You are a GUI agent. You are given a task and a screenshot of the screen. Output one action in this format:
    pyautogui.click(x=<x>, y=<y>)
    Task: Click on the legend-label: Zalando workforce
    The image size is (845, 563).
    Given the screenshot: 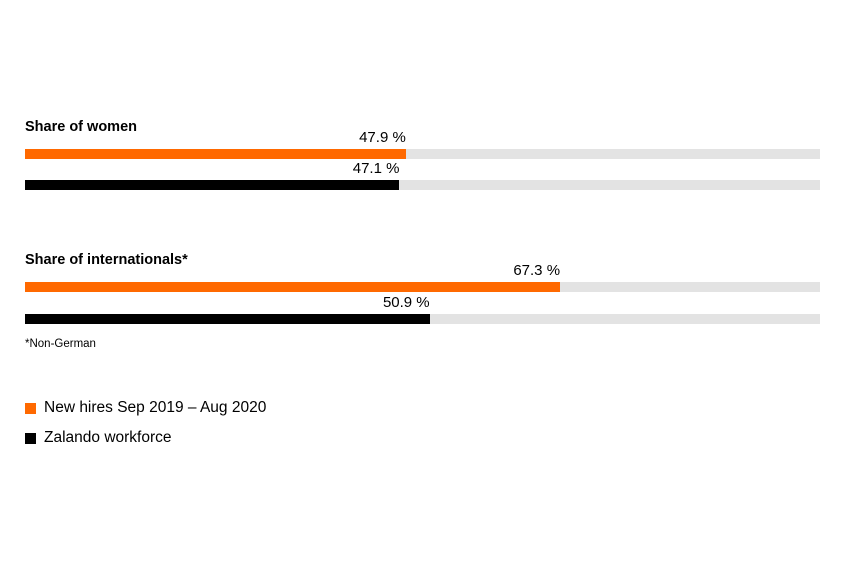 What is the action you would take?
    pyautogui.click(x=108, y=437)
    